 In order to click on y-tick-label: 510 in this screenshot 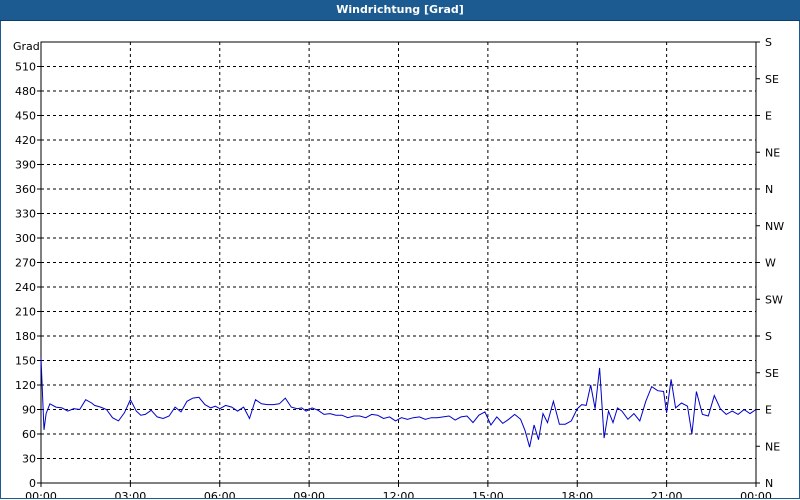, I will do `click(25, 67)`.